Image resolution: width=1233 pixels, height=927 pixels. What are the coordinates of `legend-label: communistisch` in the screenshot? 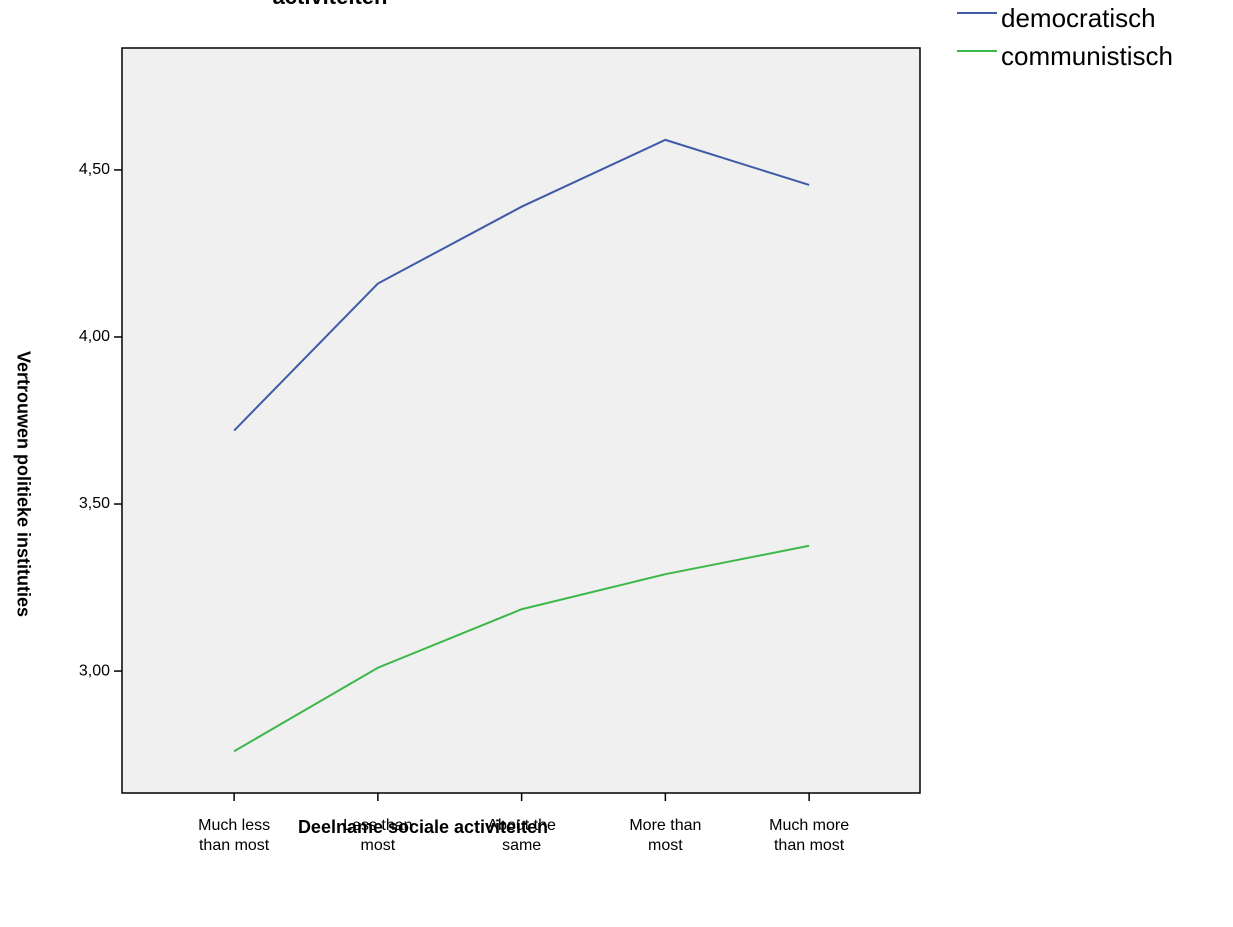 It's located at (1087, 56).